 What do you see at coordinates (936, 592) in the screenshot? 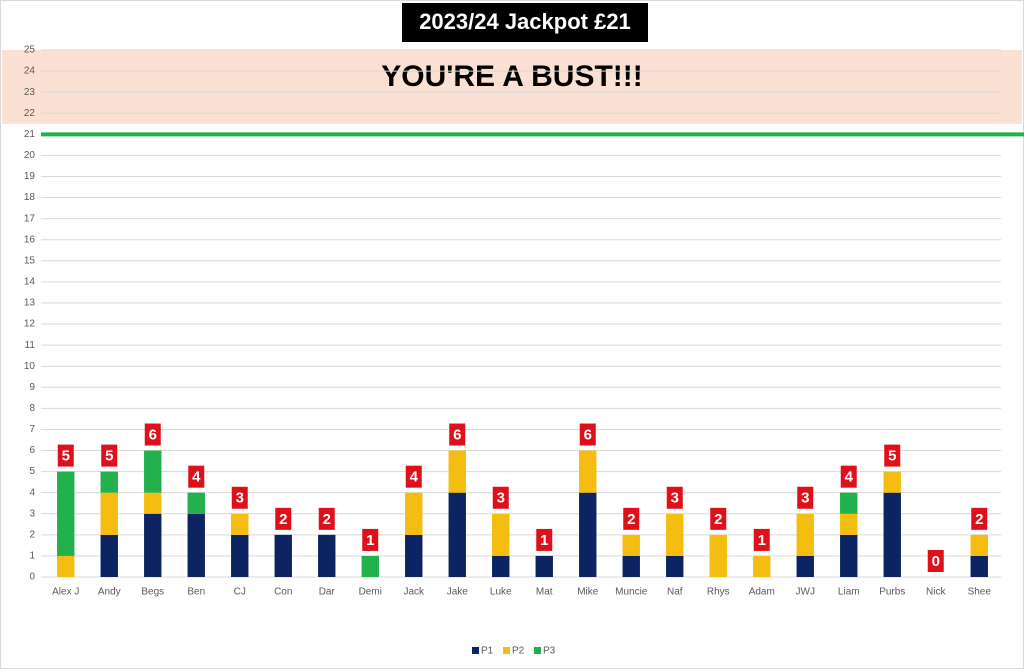
I see `x-tick-label: Nick` at bounding box center [936, 592].